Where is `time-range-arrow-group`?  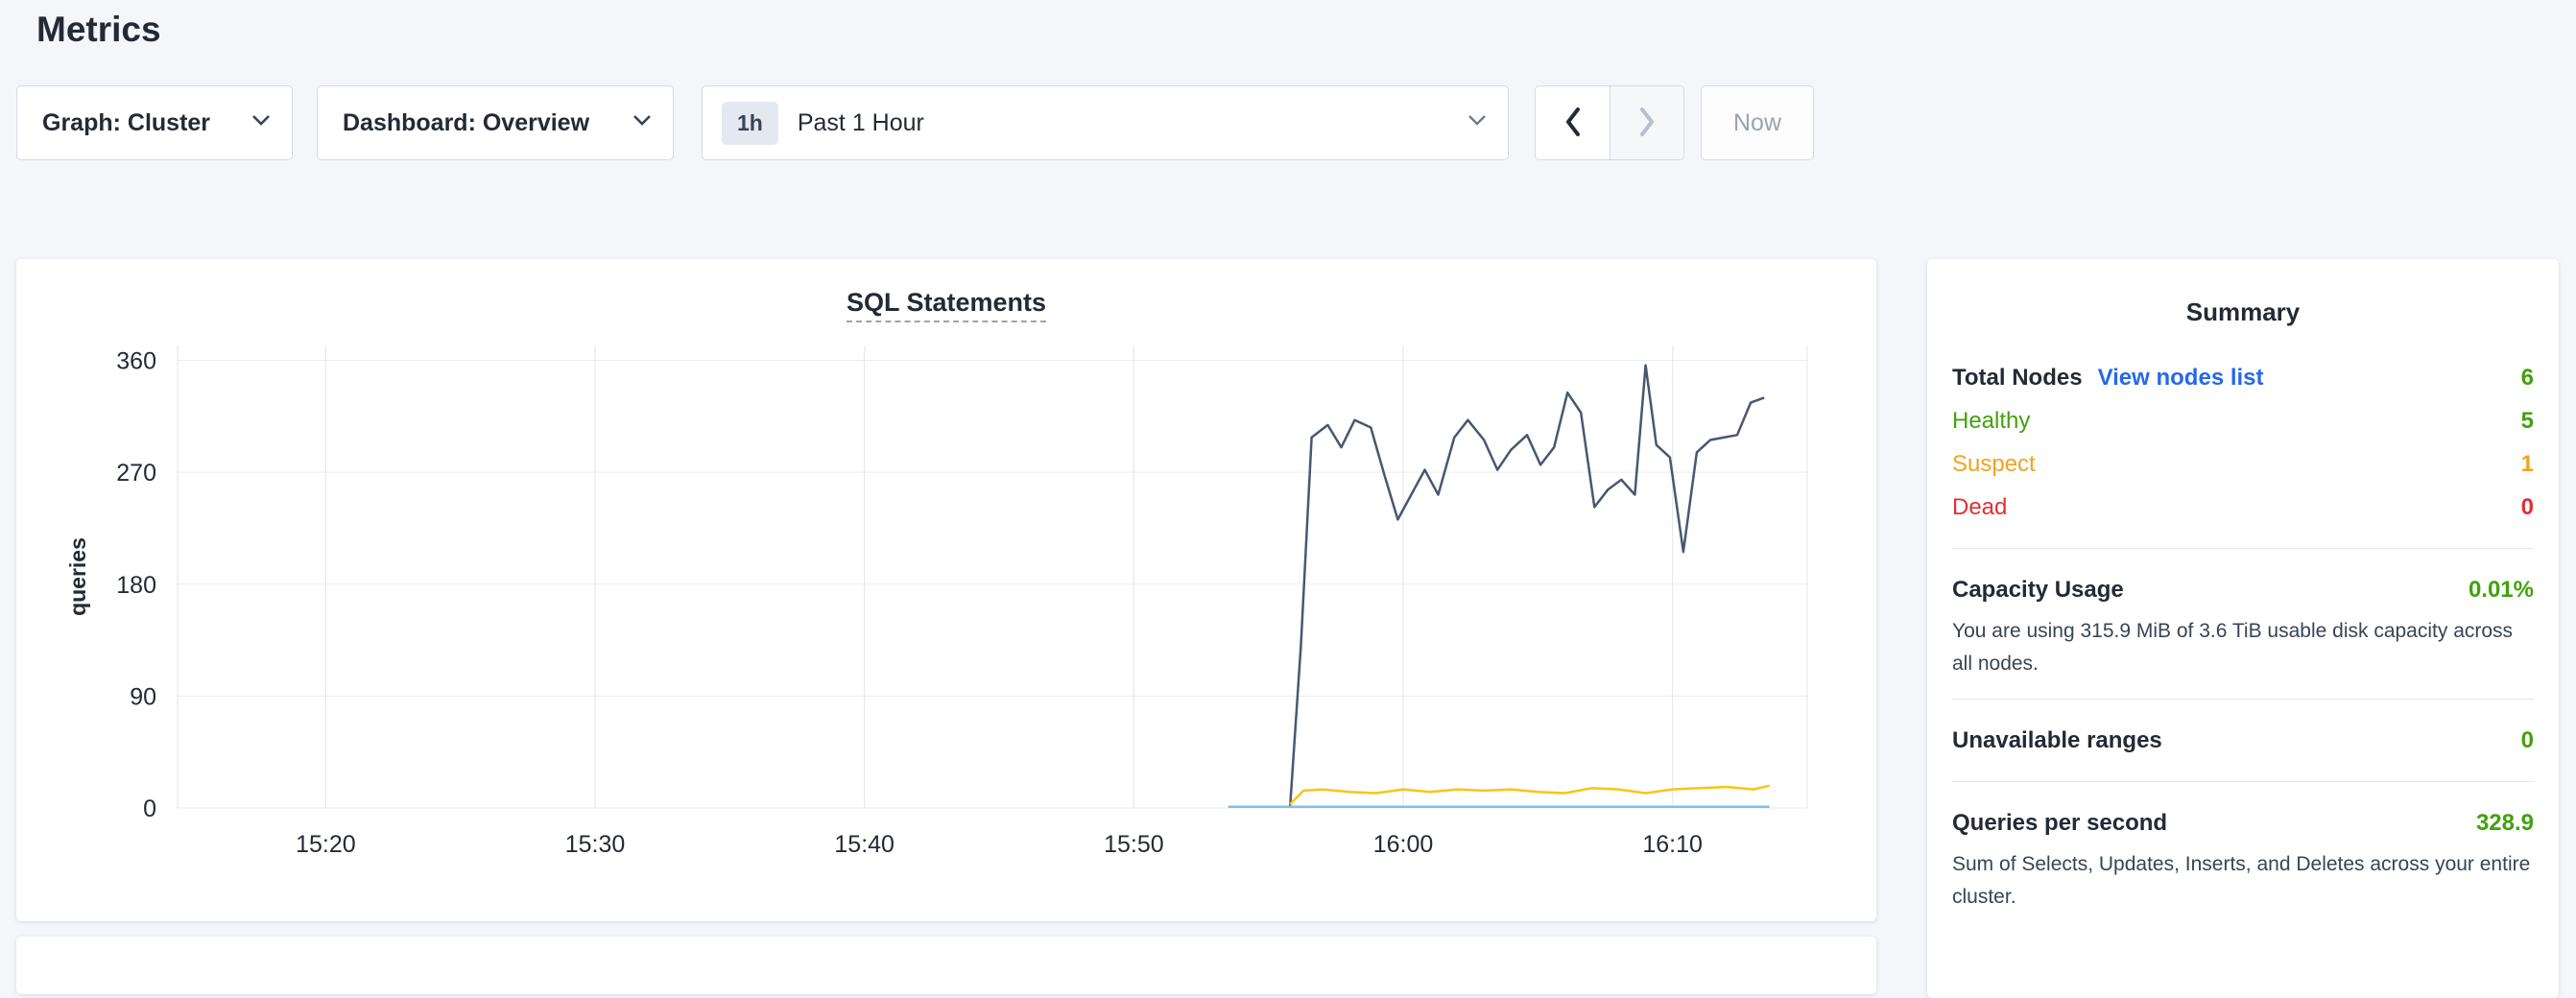 time-range-arrow-group is located at coordinates (1609, 122).